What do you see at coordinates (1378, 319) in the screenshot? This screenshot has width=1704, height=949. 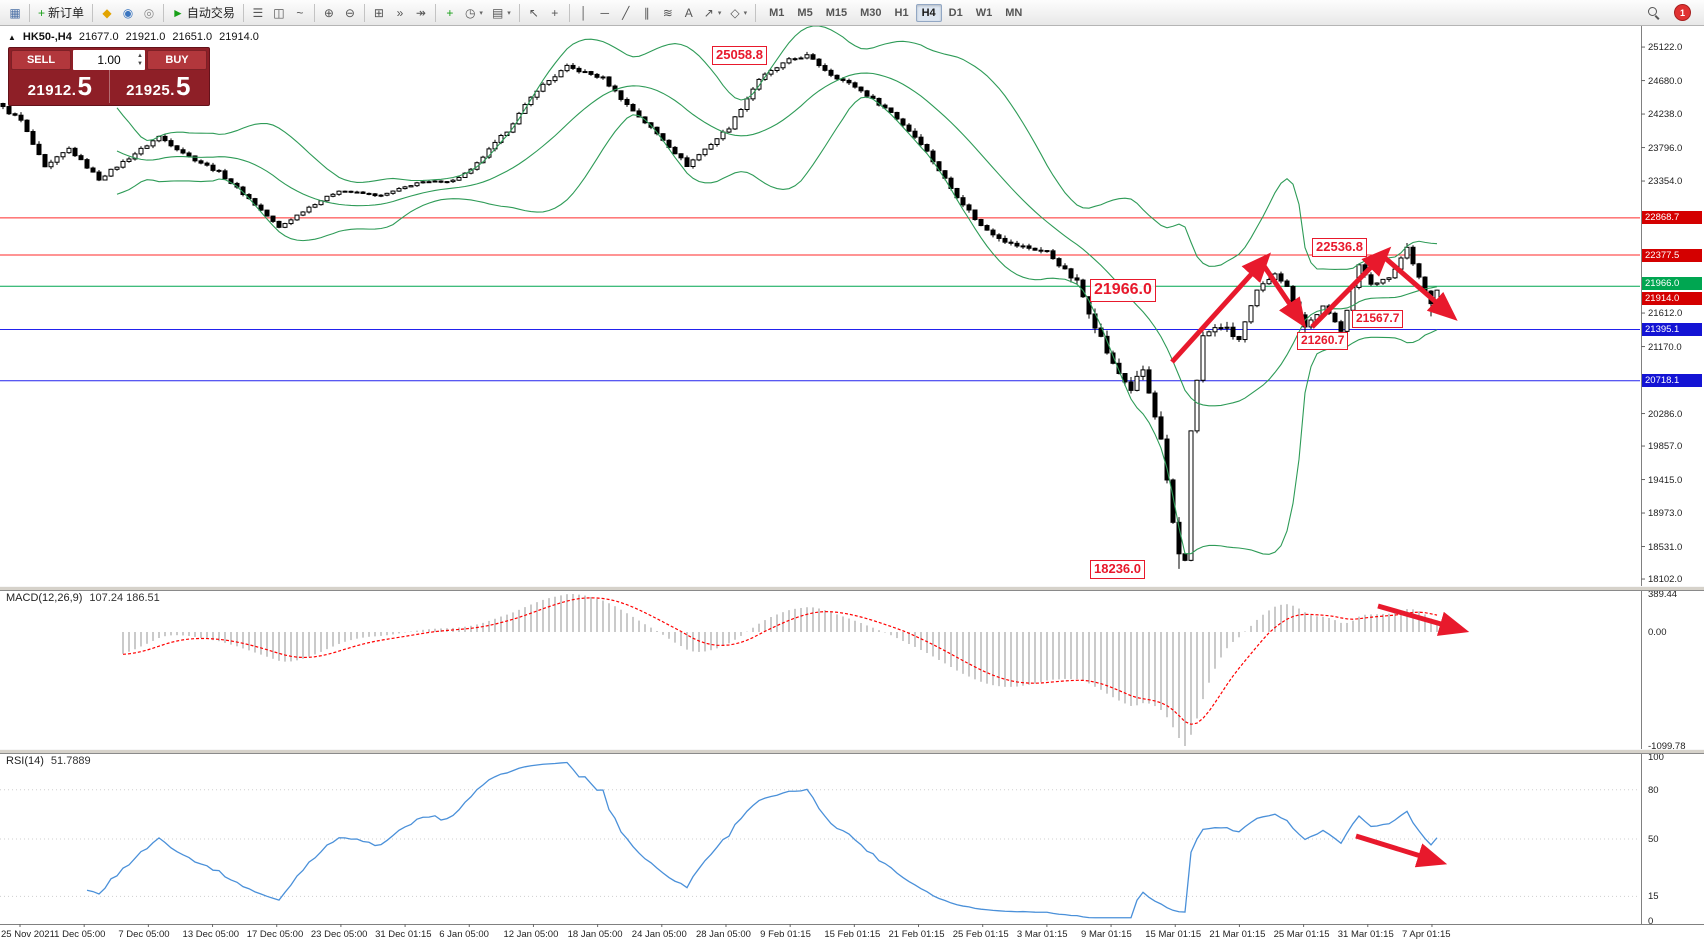 I see `chart-annotation-21567.7: 21567.7` at bounding box center [1378, 319].